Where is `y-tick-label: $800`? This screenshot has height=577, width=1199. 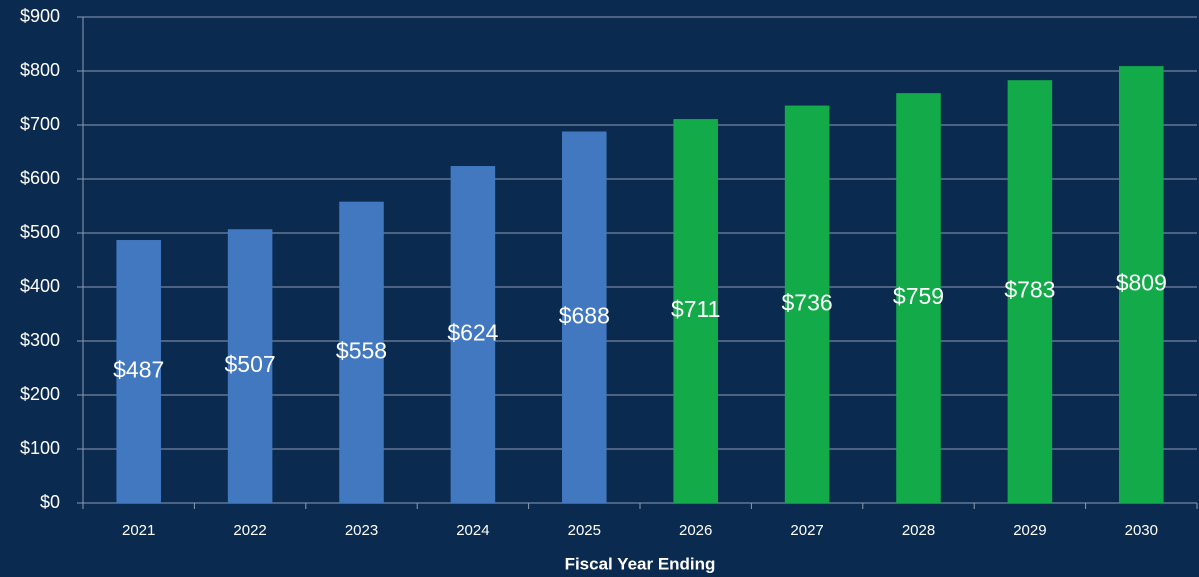
y-tick-label: $800 is located at coordinates (40, 70).